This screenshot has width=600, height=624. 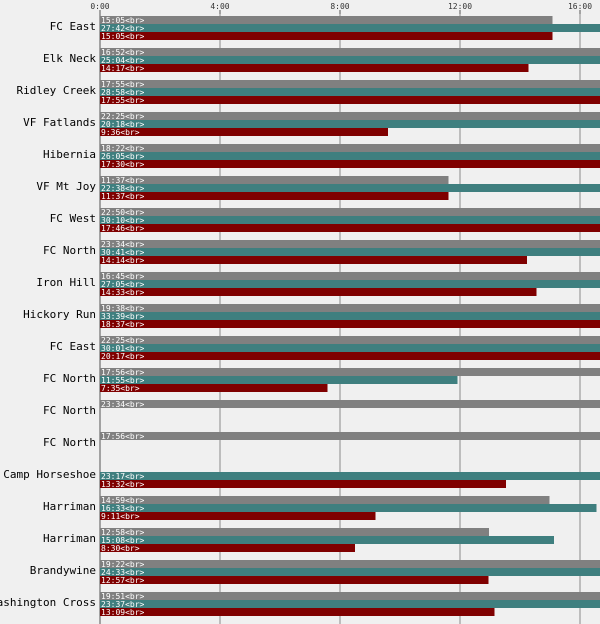 I want to click on bar-value-label: 20:18<br>, so click(x=123, y=124).